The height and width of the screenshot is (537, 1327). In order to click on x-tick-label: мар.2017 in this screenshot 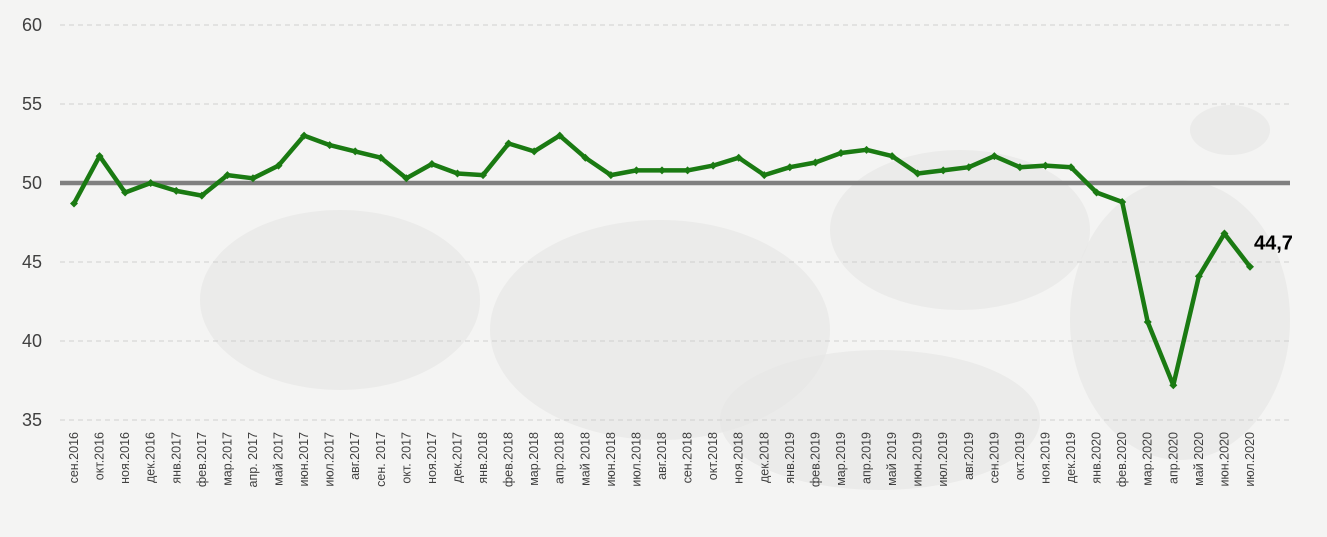, I will do `click(227, 459)`.